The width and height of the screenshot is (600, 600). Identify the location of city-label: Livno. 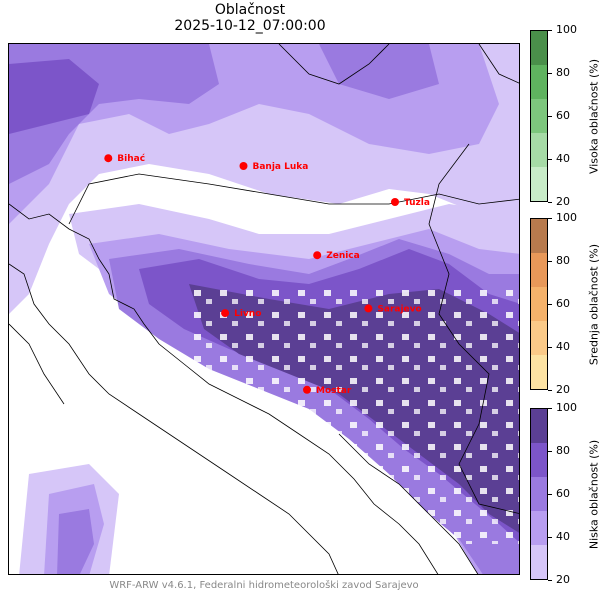
(247, 314).